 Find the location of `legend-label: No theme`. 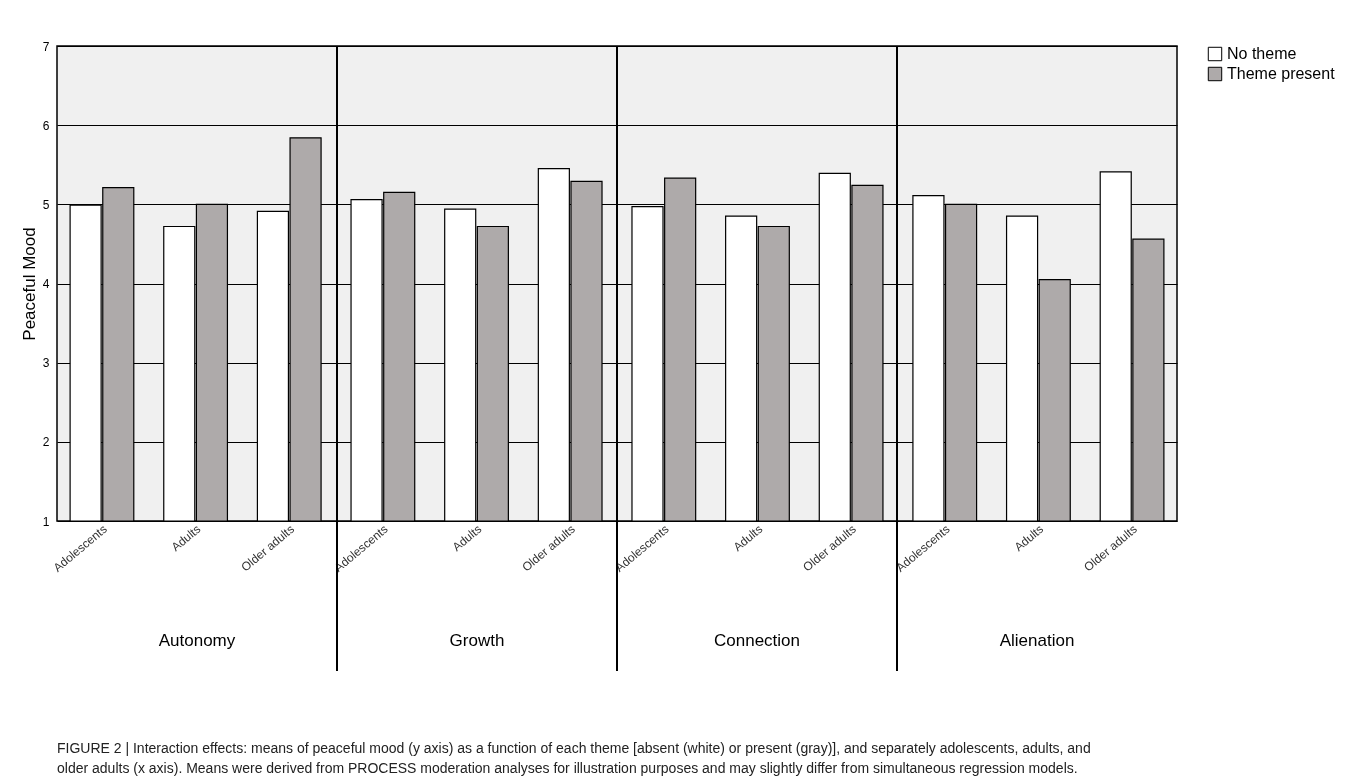

legend-label: No theme is located at coordinates (1262, 53).